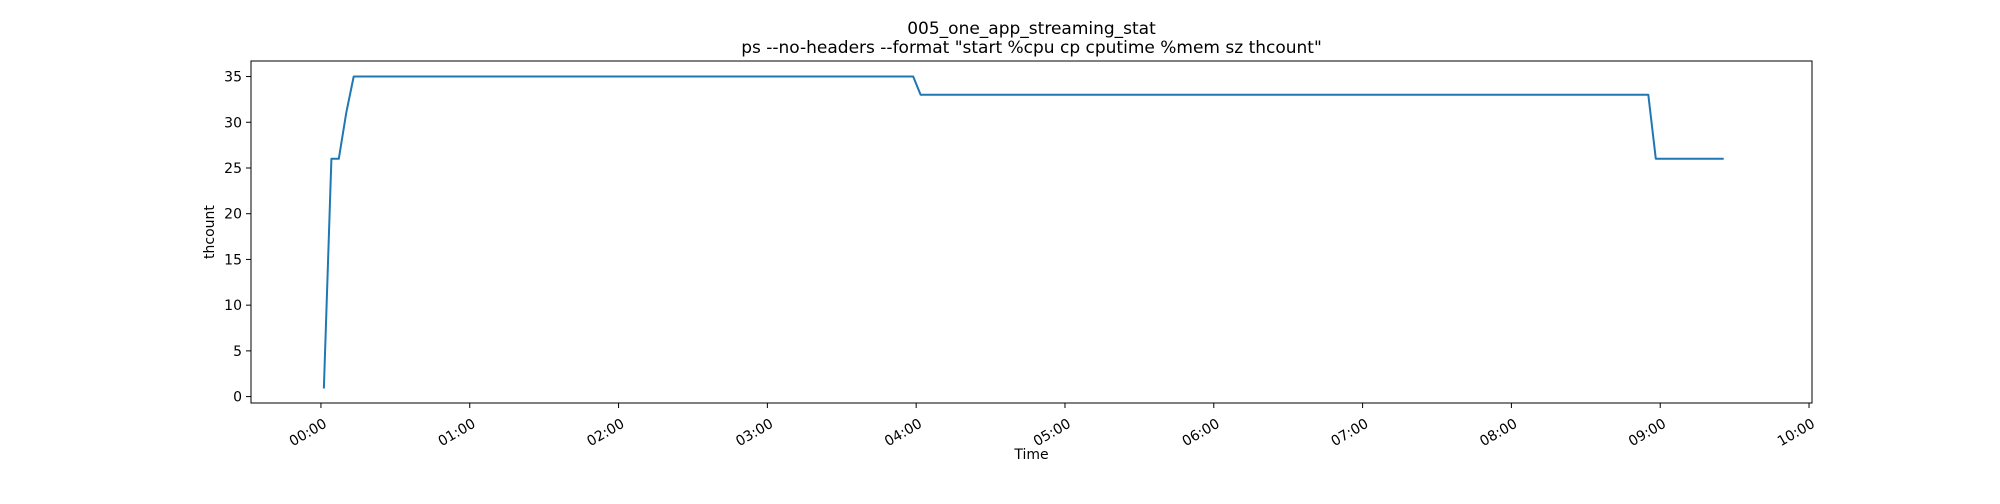 The width and height of the screenshot is (2000, 504). What do you see at coordinates (1796, 433) in the screenshot?
I see `x-tick-label: 10:00` at bounding box center [1796, 433].